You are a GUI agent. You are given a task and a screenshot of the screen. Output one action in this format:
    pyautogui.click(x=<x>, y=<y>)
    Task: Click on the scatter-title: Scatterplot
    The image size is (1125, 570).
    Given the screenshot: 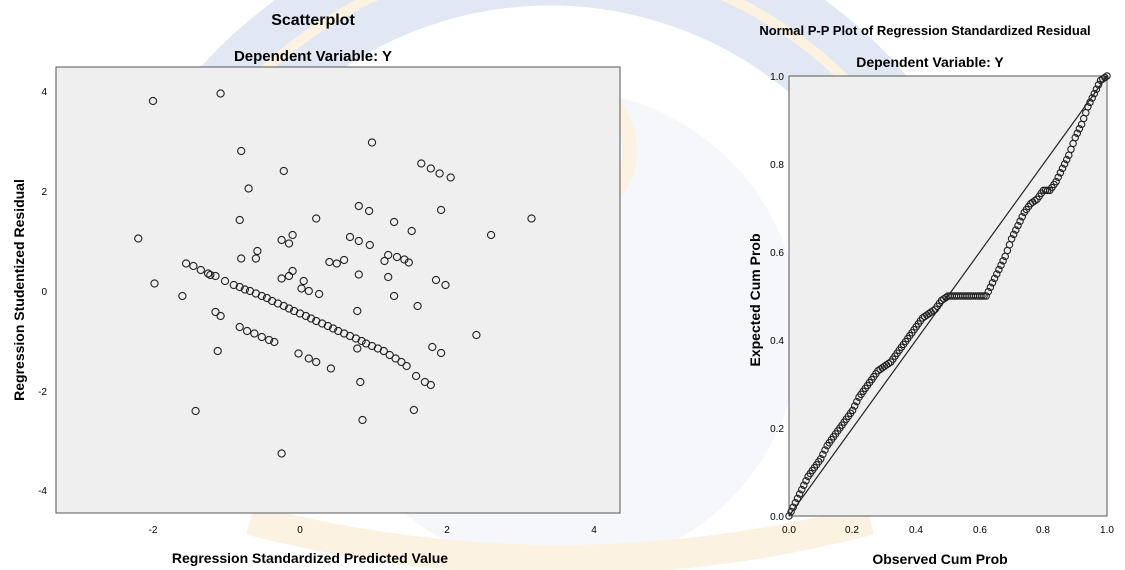 What is the action you would take?
    pyautogui.click(x=313, y=20)
    